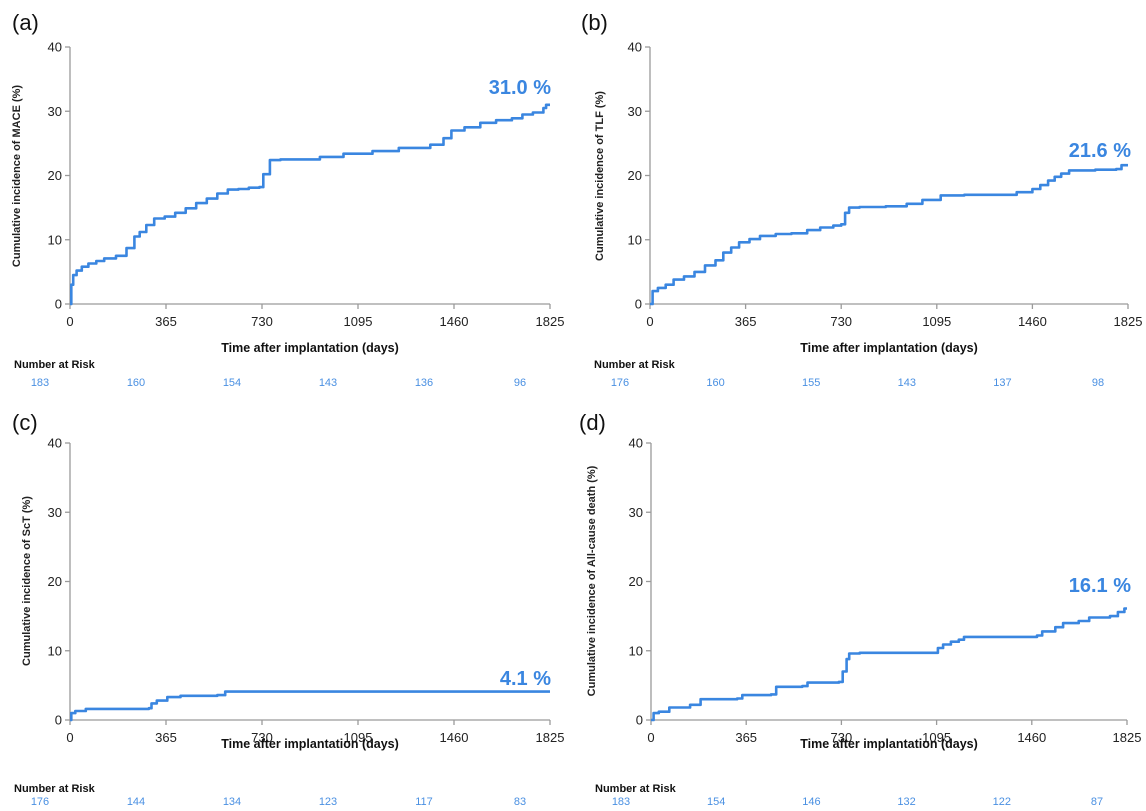 The width and height of the screenshot is (1146, 811). What do you see at coordinates (1098, 383) in the screenshot?
I see `risk-count: 98` at bounding box center [1098, 383].